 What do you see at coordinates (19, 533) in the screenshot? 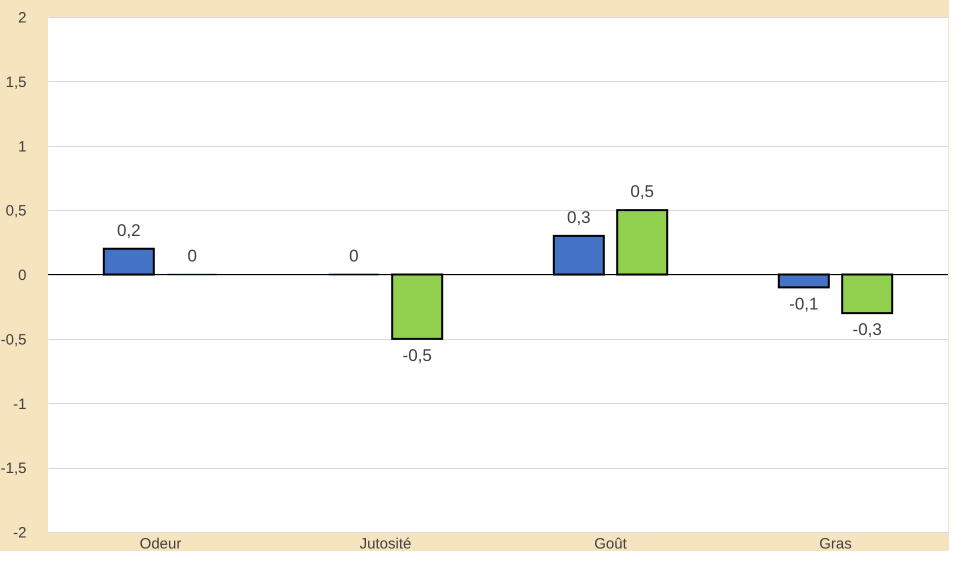
I see `y-tick-label: -2` at bounding box center [19, 533].